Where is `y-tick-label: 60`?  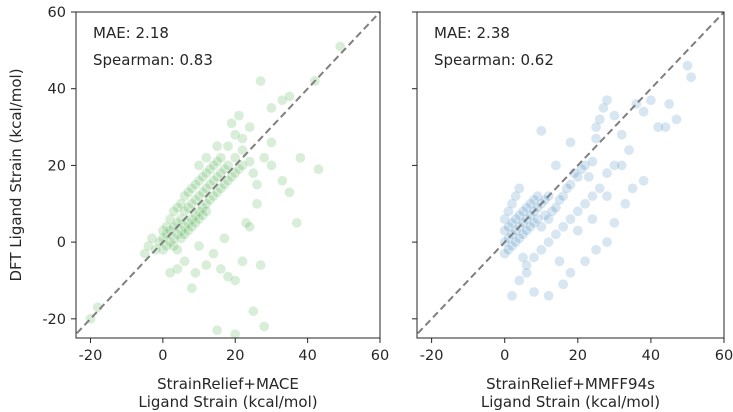 y-tick-label: 60 is located at coordinates (57, 13).